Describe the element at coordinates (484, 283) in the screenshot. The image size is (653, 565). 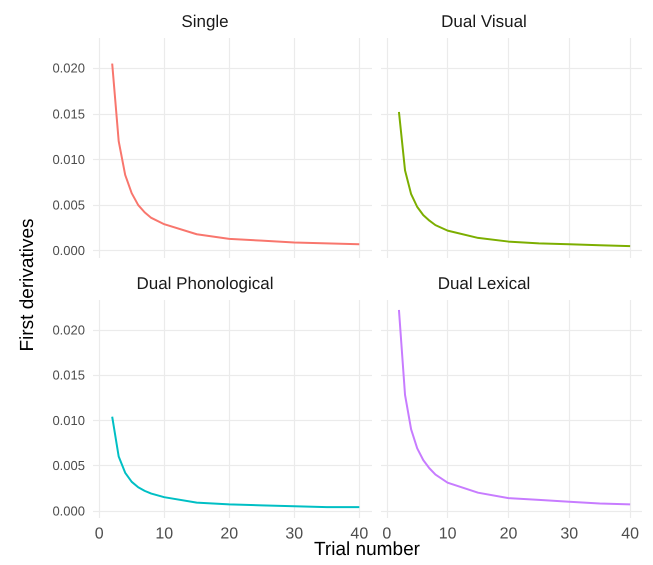
I see `chart-title: Dual Lexical` at that location.